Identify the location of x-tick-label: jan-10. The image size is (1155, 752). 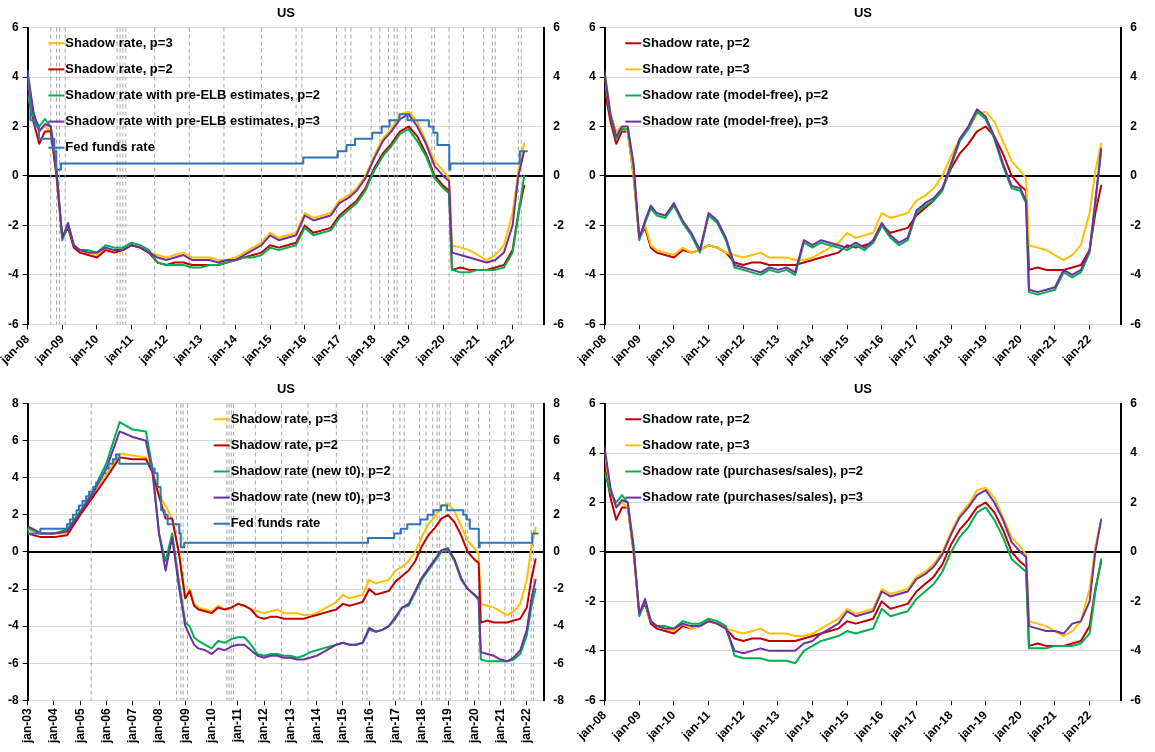
(210, 726).